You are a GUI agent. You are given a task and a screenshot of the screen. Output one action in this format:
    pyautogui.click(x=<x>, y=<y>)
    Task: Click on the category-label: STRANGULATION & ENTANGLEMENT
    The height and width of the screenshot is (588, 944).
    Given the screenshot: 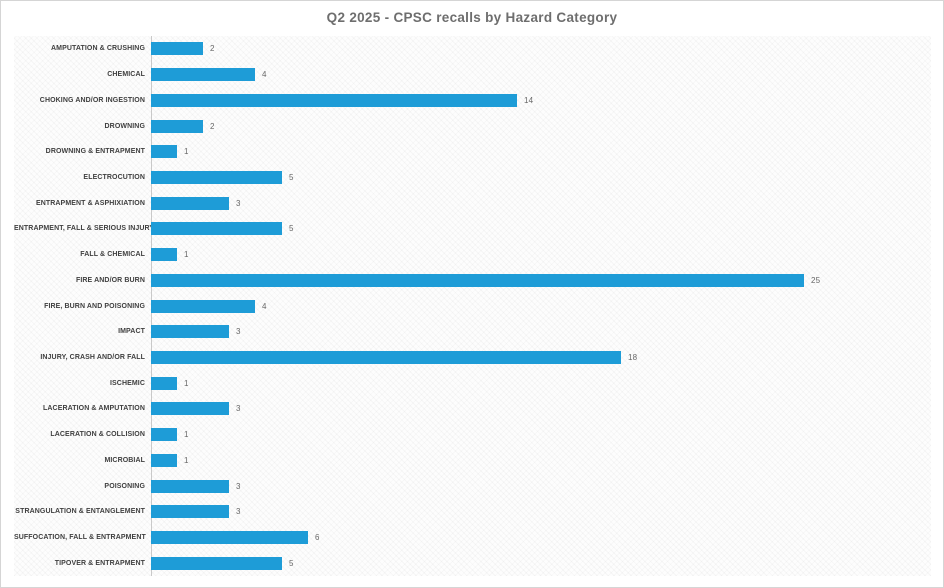 What is the action you would take?
    pyautogui.click(x=80, y=512)
    